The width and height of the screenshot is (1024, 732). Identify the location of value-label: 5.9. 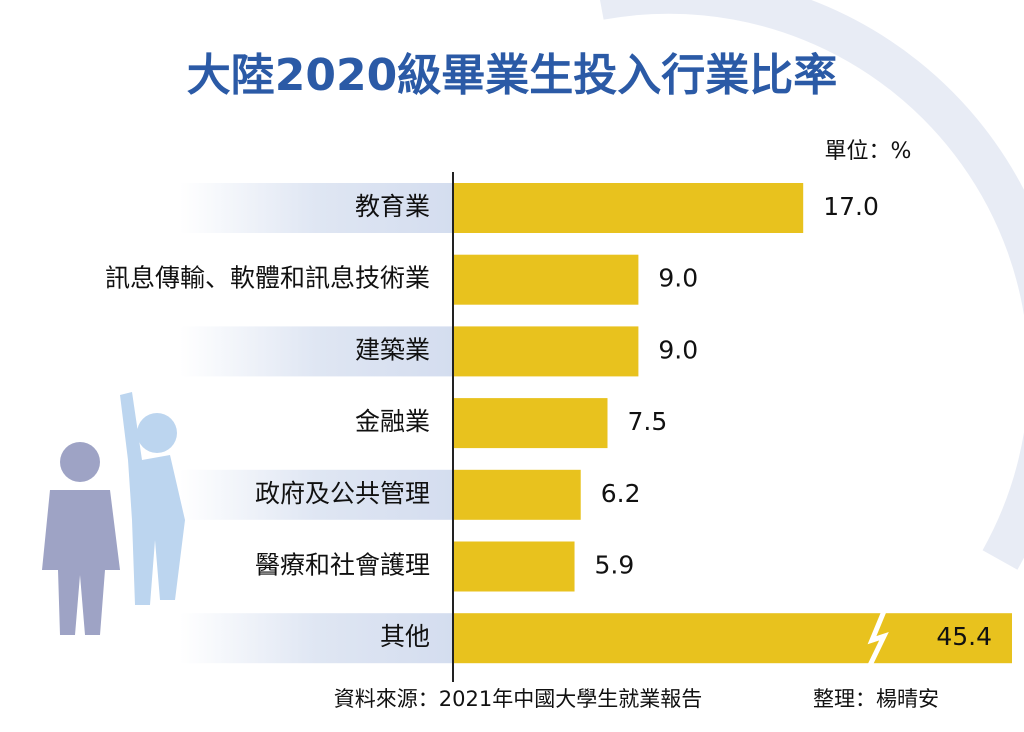
(615, 565).